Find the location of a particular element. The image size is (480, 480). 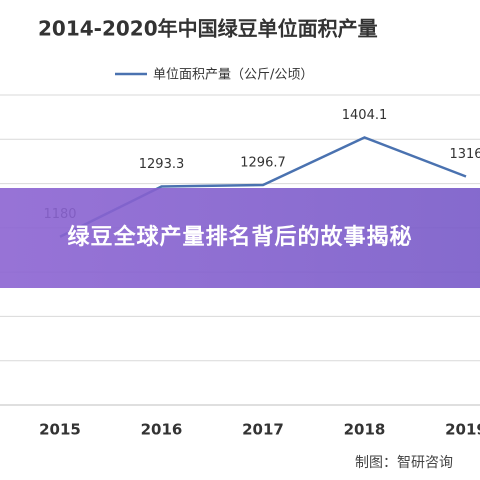

data-label: 1404.1 is located at coordinates (365, 115).